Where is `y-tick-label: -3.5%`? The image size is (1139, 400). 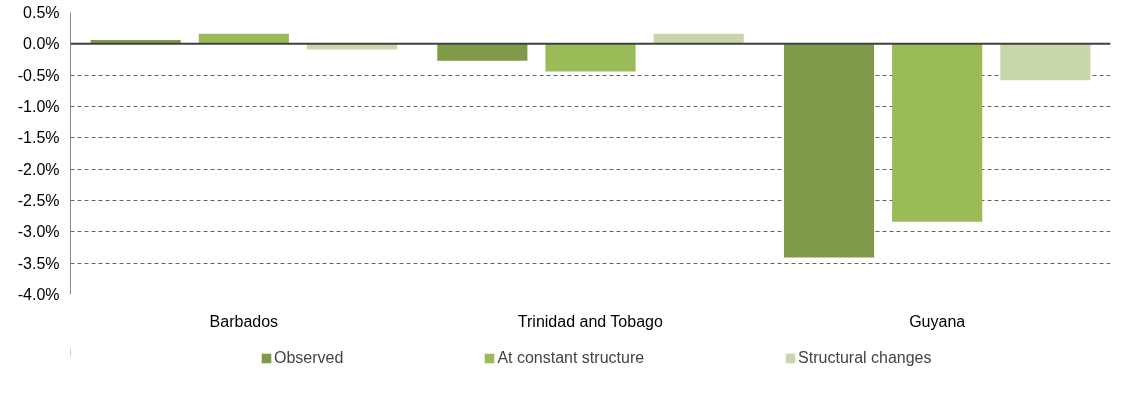
y-tick-label: -3.5% is located at coordinates (38, 263).